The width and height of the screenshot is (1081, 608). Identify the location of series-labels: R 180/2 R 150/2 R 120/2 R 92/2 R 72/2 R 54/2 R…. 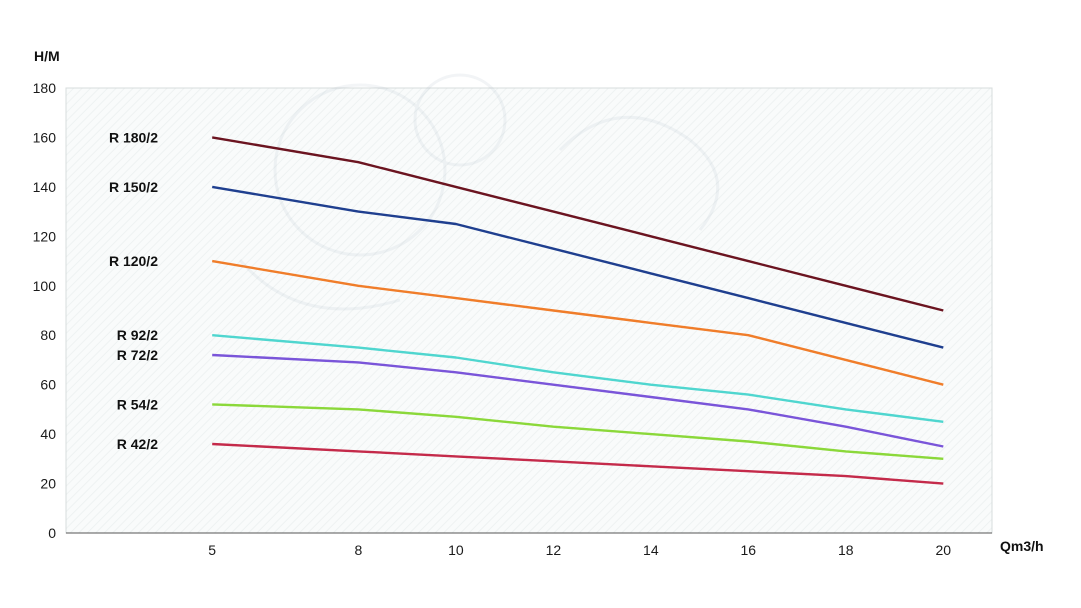
(133, 290).